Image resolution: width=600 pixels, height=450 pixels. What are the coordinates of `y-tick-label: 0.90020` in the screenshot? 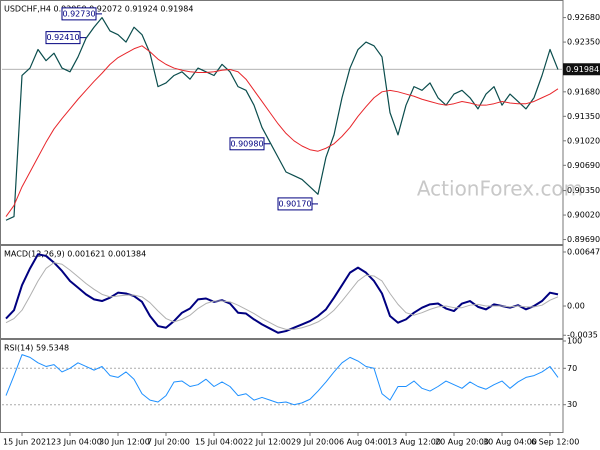 It's located at (583, 215).